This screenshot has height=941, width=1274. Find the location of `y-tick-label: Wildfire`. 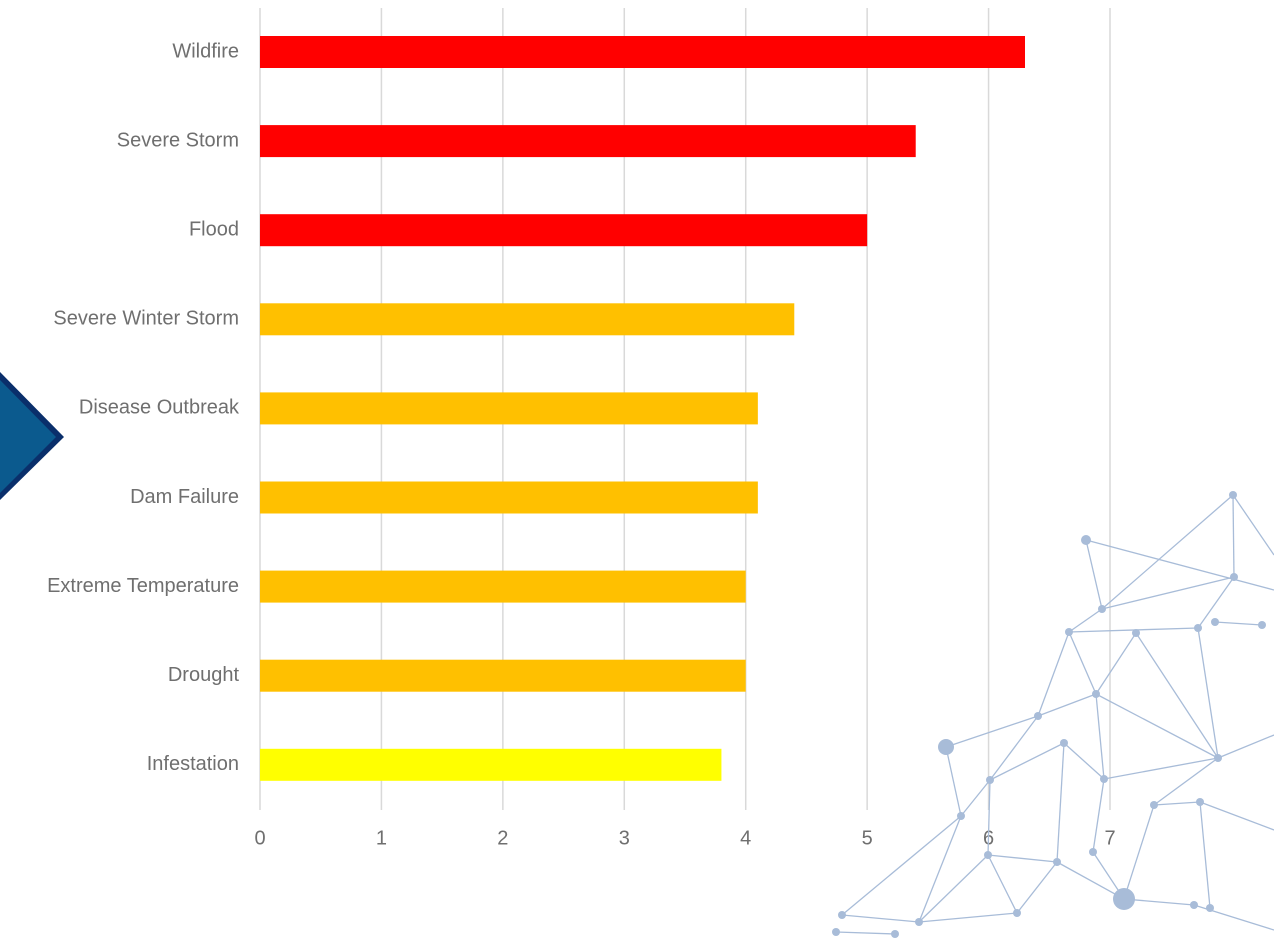

y-tick-label: Wildfire is located at coordinates (205, 51).